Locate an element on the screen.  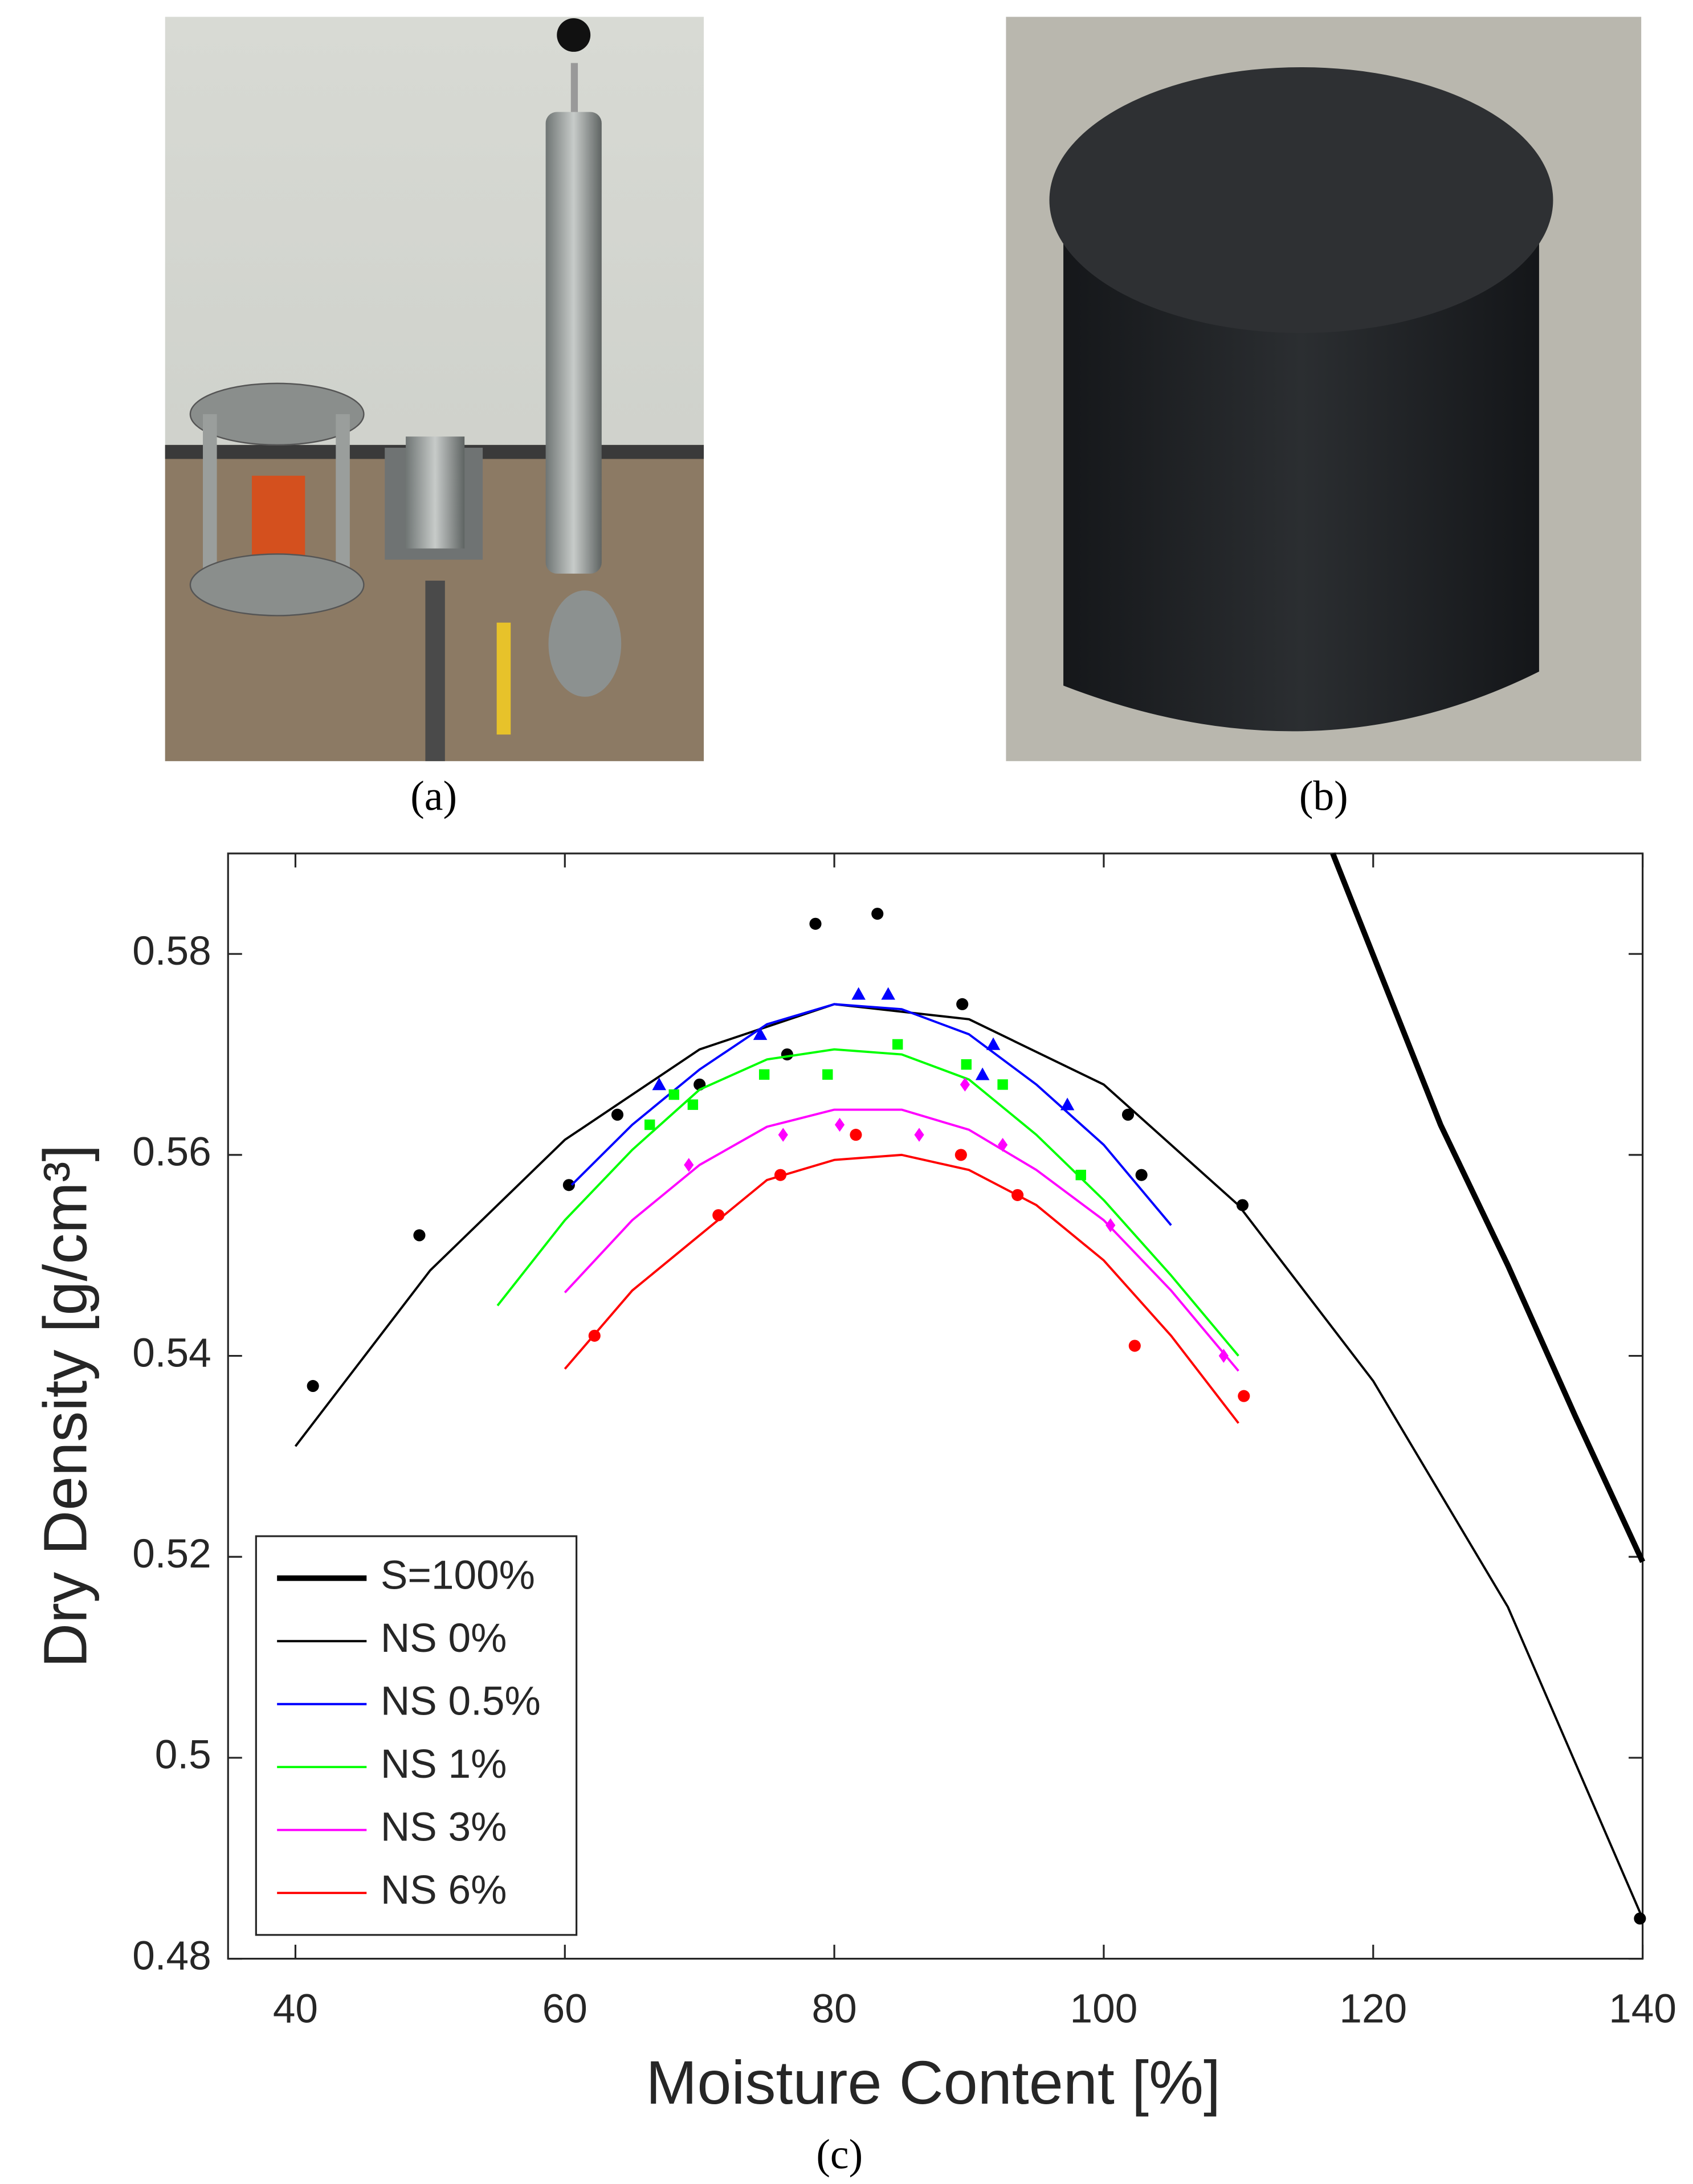
y-axis-label: Dry Density [g/cm³] is located at coordinates (64, 1406).